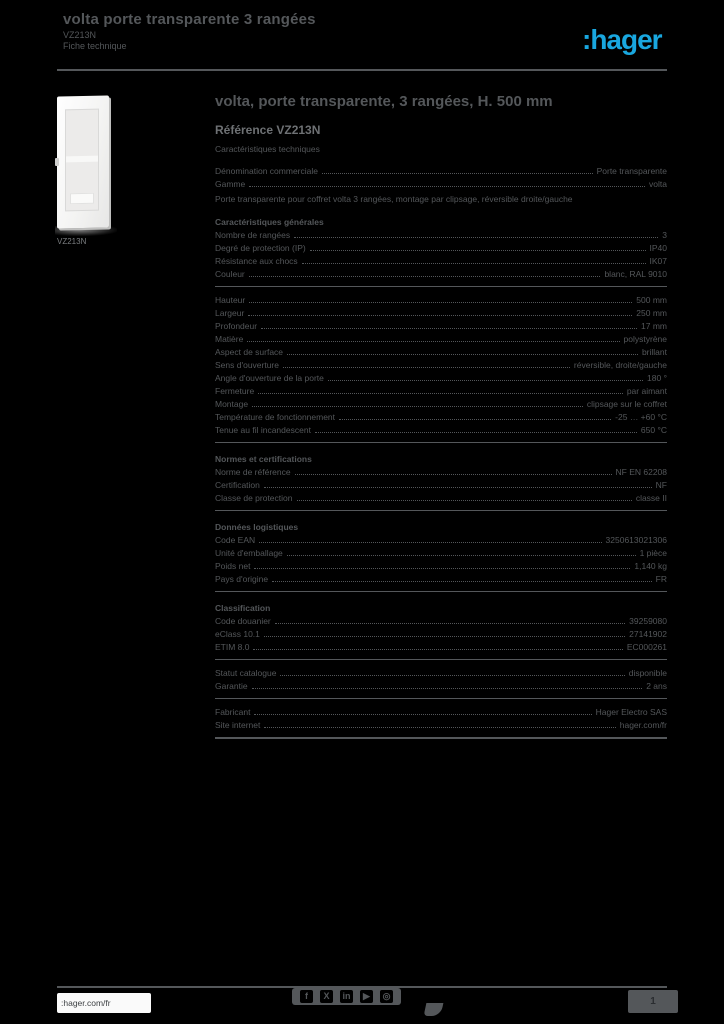 The height and width of the screenshot is (1024, 724). Describe the element at coordinates (232, 404) in the screenshot. I see `spec-label: Montage` at that location.